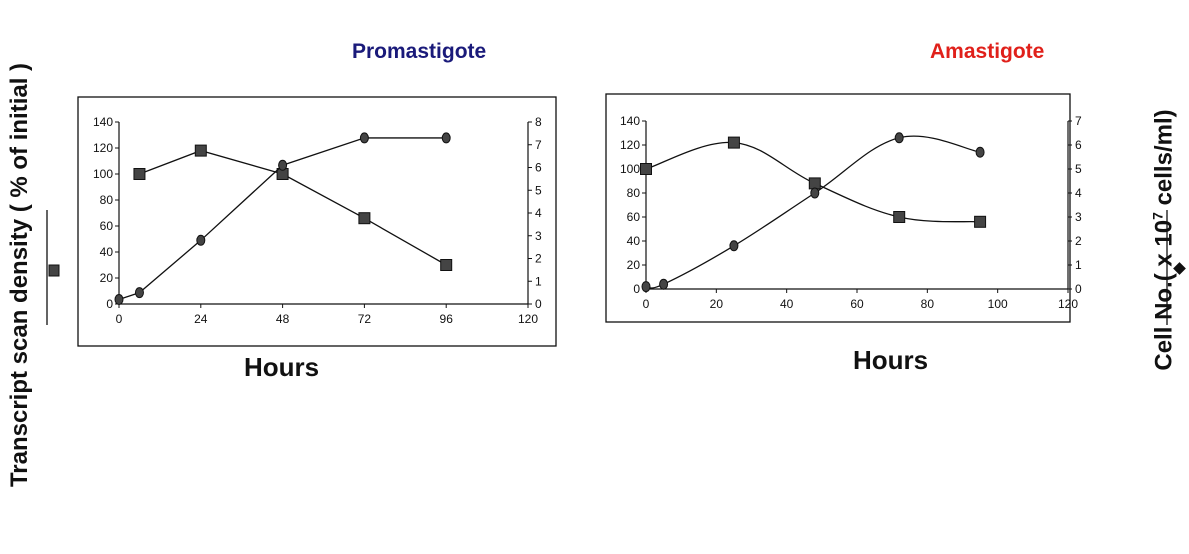  What do you see at coordinates (109, 304) in the screenshot?
I see `chart0-left-tick-label: 0` at bounding box center [109, 304].